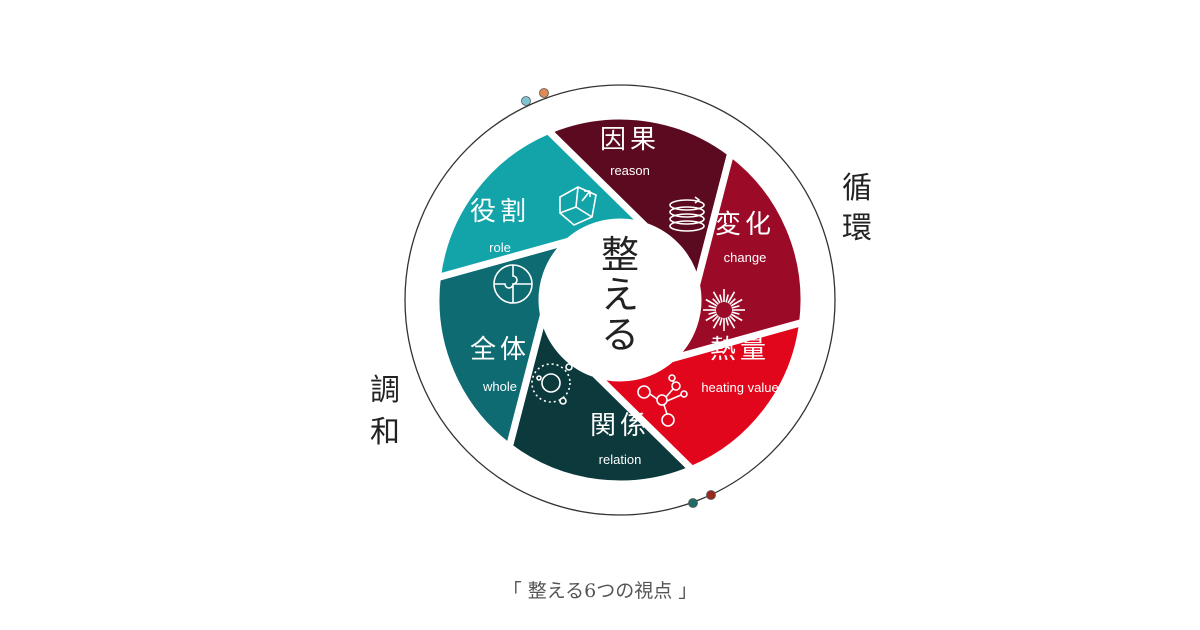 The width and height of the screenshot is (1200, 630). What do you see at coordinates (620, 459) in the screenshot?
I see `segment-label-en: relation` at bounding box center [620, 459].